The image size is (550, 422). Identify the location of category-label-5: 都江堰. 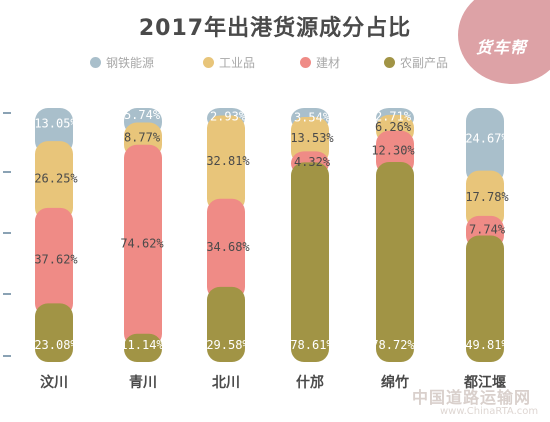
(484, 382).